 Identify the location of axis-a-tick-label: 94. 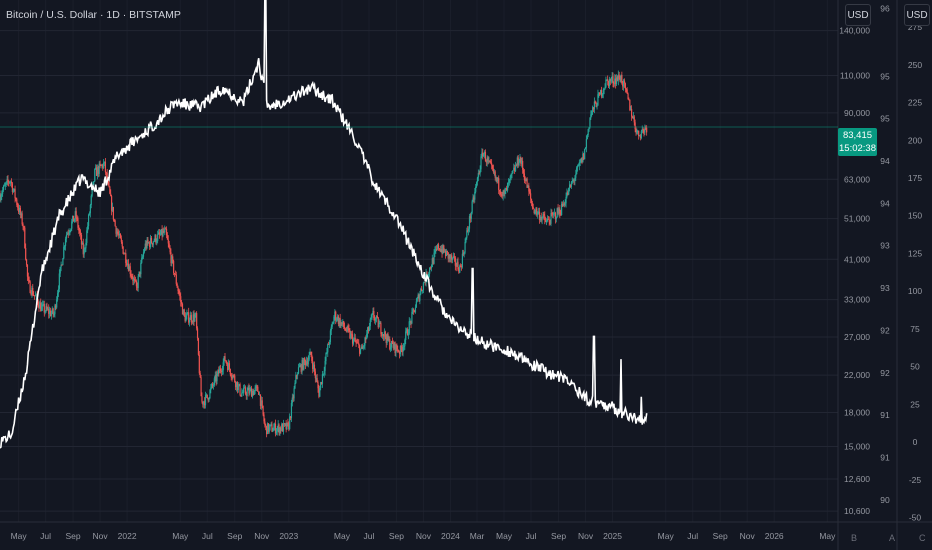
(885, 203).